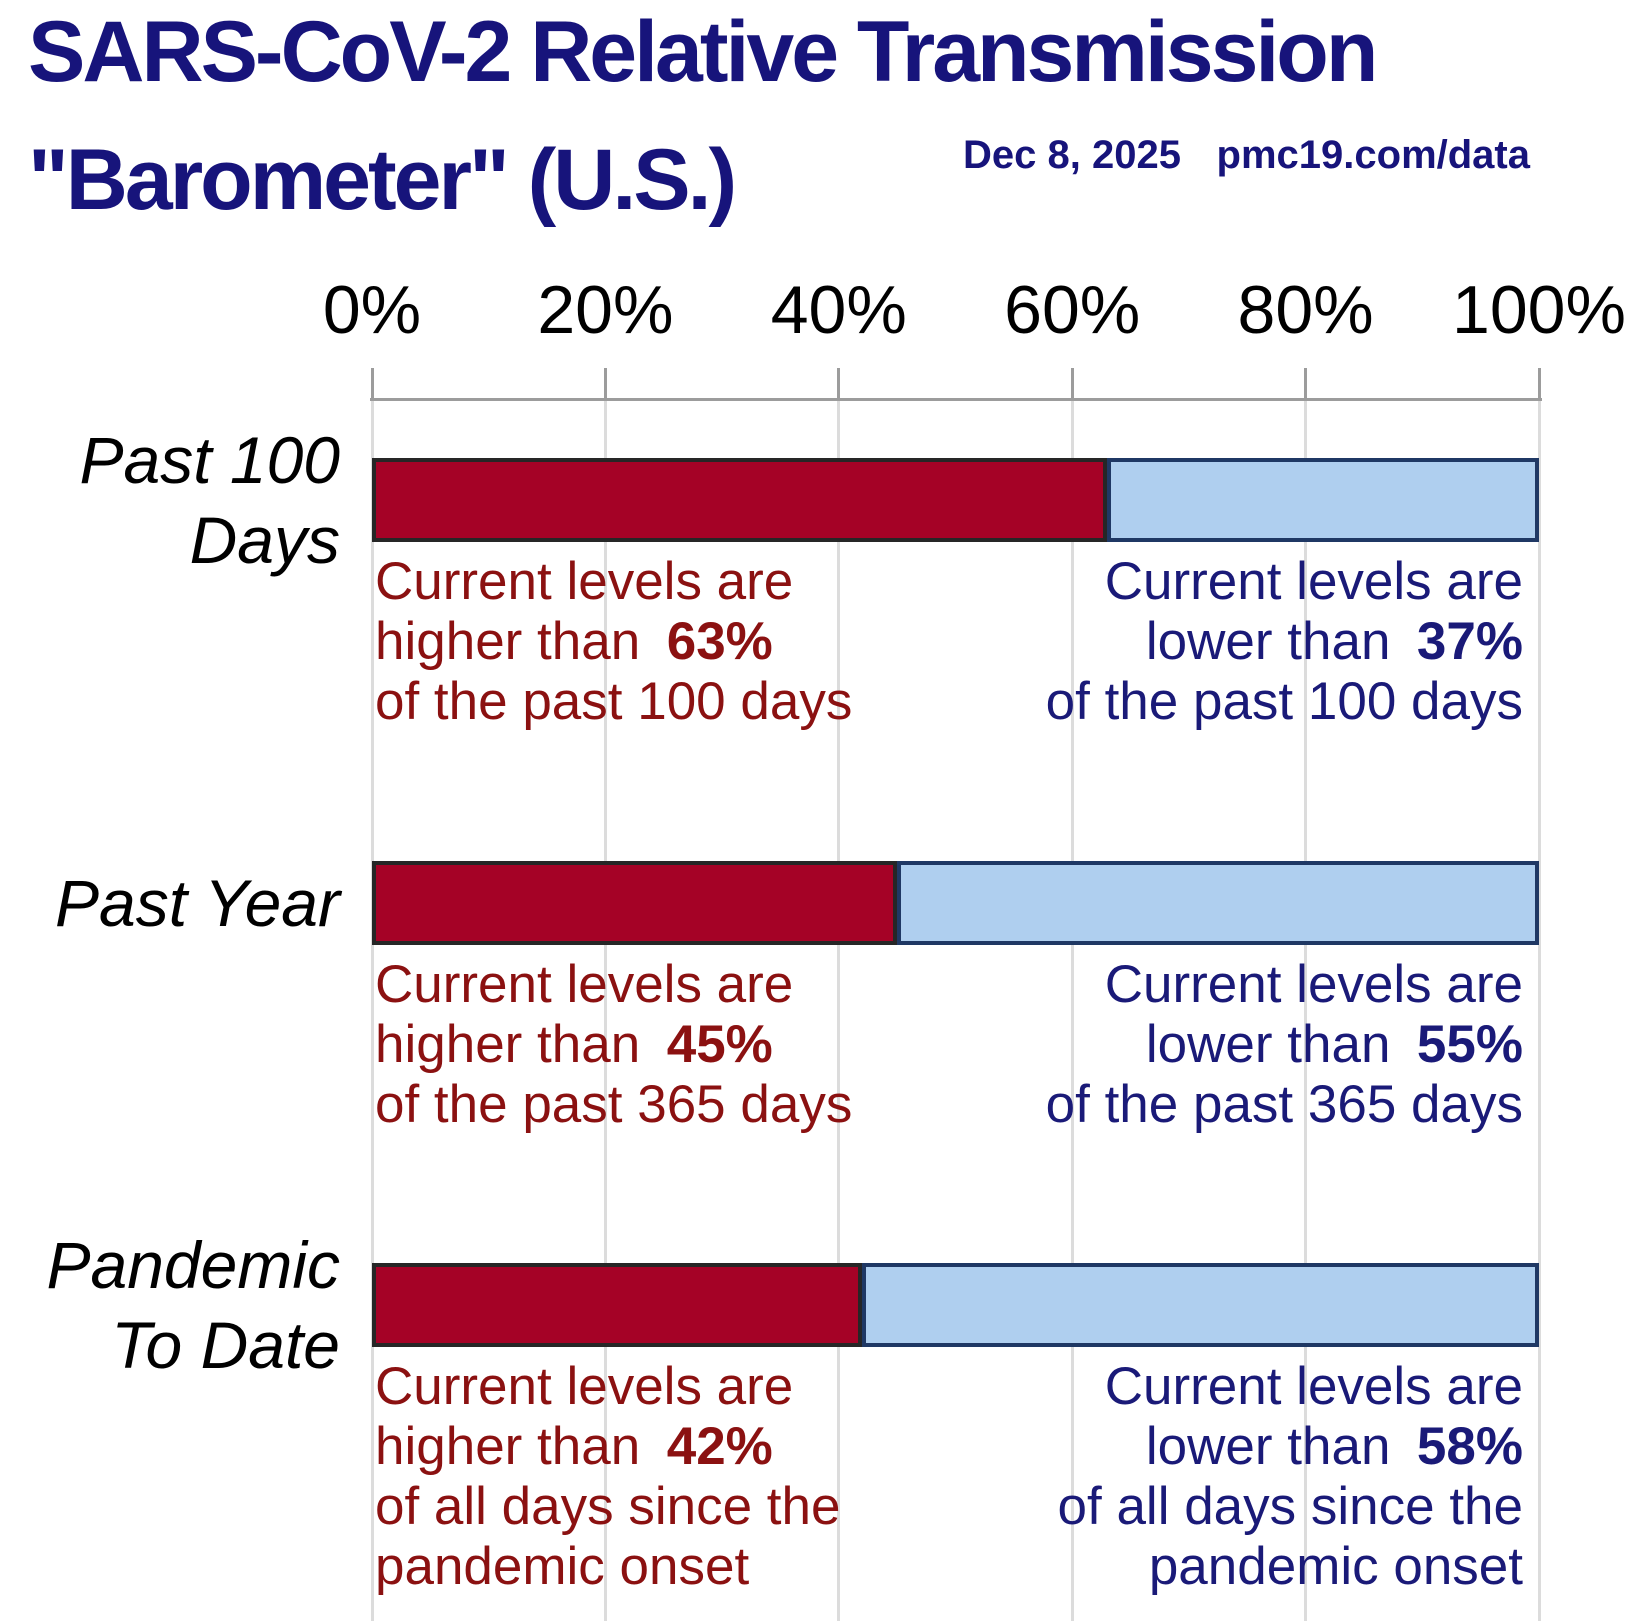  Describe the element at coordinates (956, 399) in the screenshot. I see `x-axis-line` at that location.